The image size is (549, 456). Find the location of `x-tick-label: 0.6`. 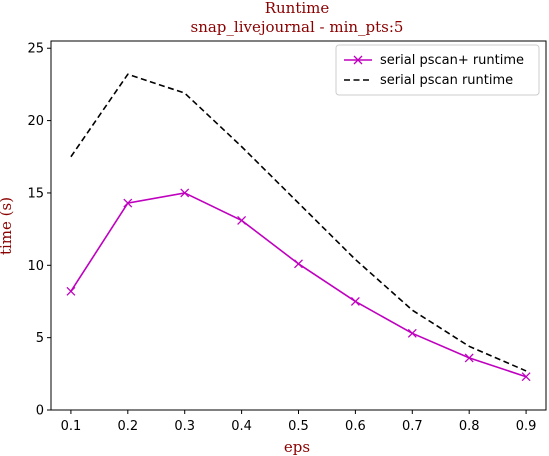

x-tick-label: 0.6 is located at coordinates (355, 426).